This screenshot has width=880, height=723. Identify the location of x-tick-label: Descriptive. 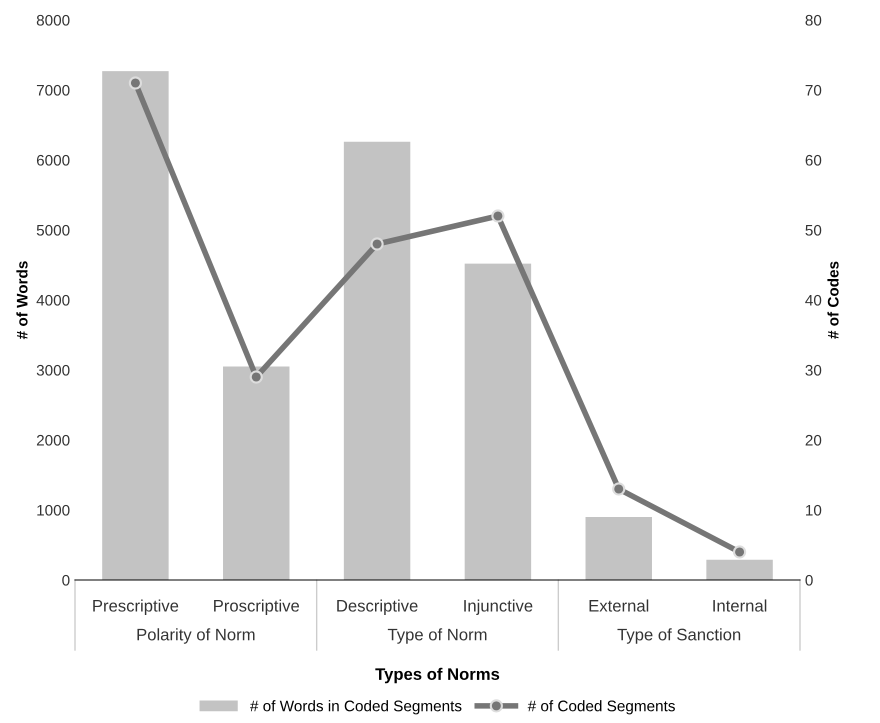
(377, 607).